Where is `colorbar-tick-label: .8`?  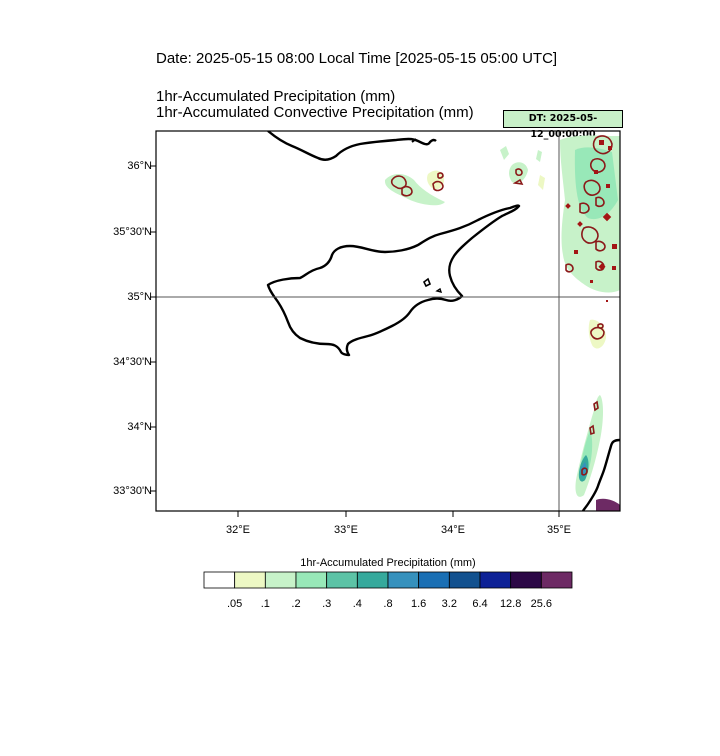
colorbar-tick-label: .8 is located at coordinates (388, 604).